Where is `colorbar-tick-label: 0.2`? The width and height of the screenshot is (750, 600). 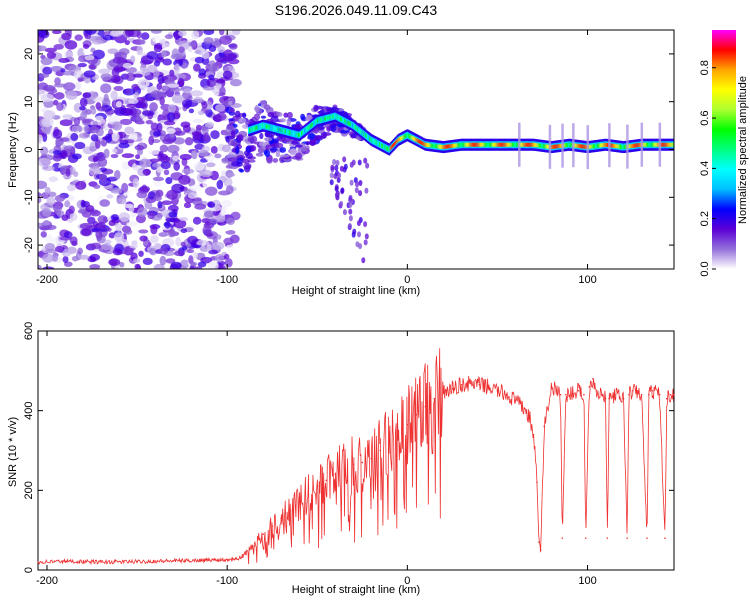 colorbar-tick-label: 0.2 is located at coordinates (705, 218).